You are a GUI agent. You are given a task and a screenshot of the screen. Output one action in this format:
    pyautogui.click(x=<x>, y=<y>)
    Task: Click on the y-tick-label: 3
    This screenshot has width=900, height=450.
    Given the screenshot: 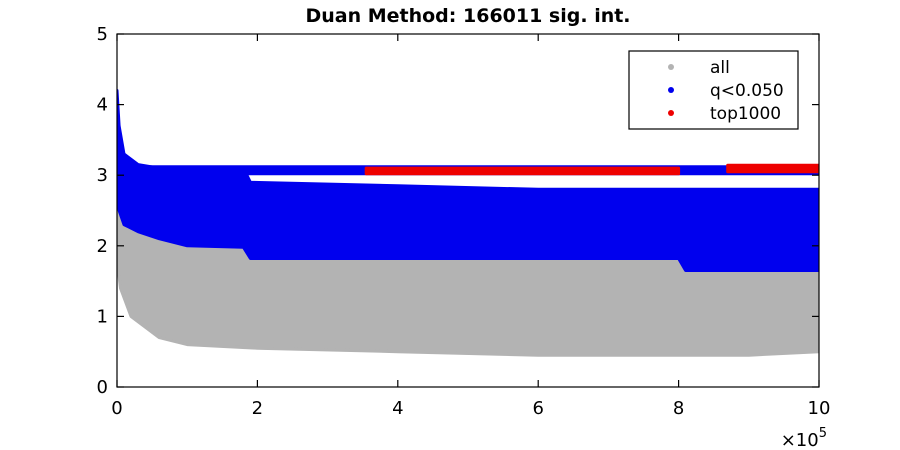 What is the action you would take?
    pyautogui.click(x=102, y=175)
    